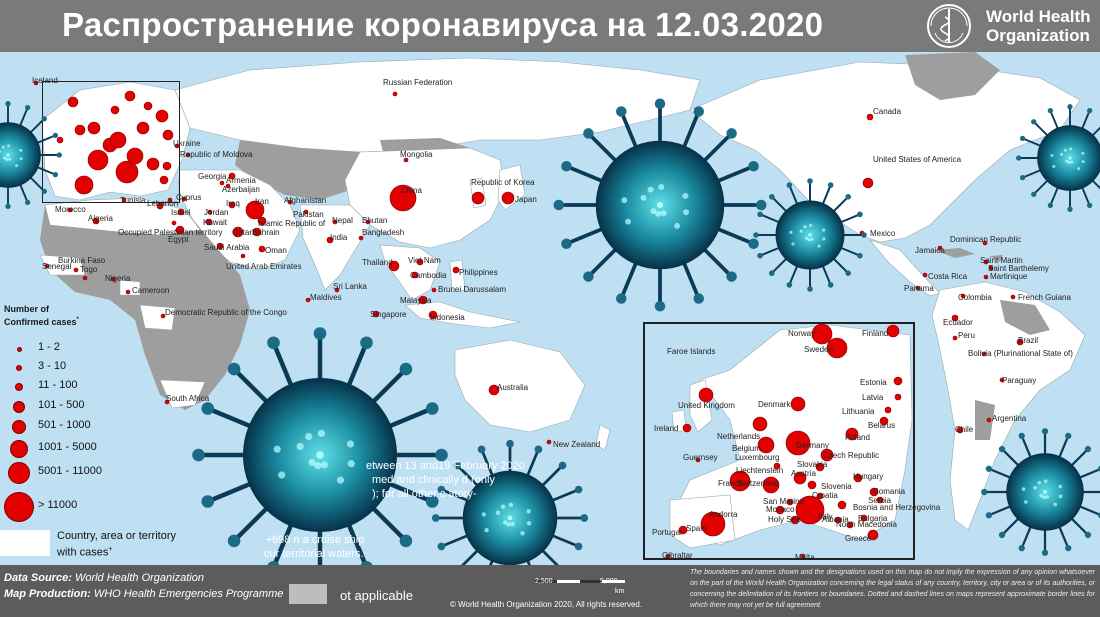  I want to click on europe-country-label: Germany, so click(812, 445).